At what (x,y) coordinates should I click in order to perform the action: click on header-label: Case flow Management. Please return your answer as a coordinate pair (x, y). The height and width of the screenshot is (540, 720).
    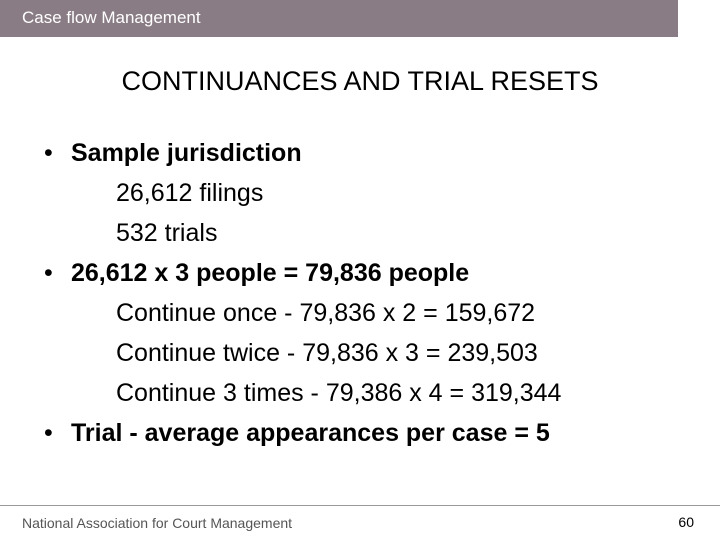
    Looking at the image, I should click on (111, 17).